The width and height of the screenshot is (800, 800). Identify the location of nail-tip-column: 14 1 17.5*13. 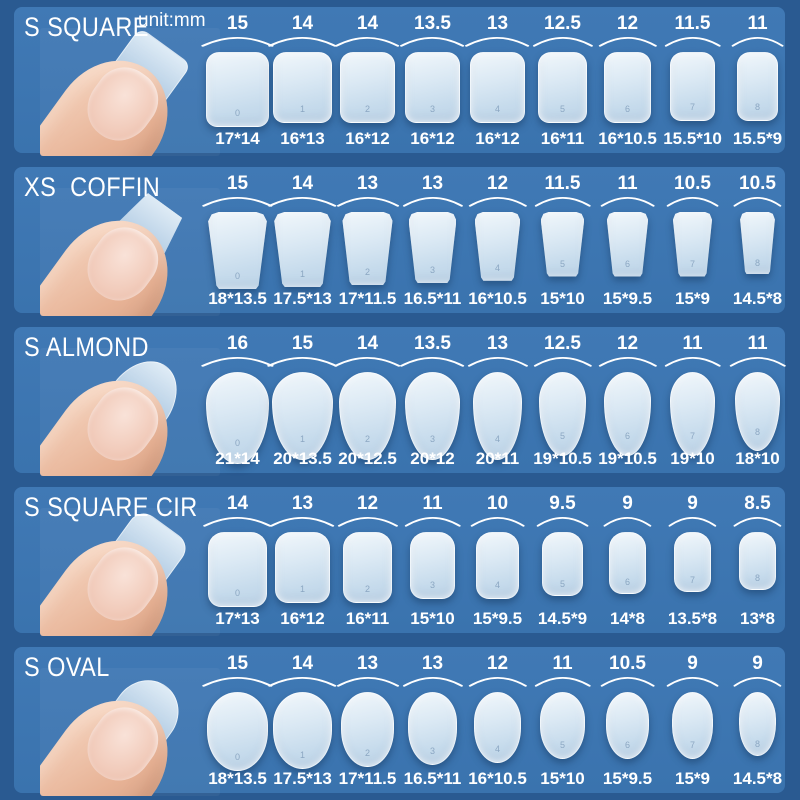
(302, 240).